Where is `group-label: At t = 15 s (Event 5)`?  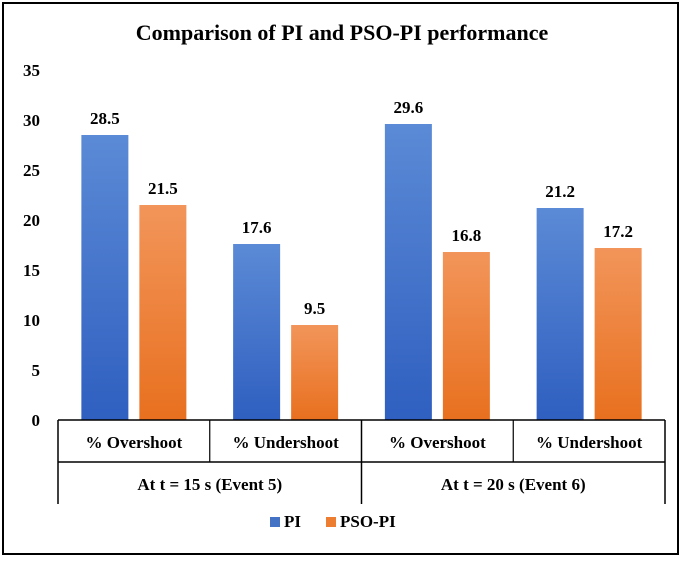
group-label: At t = 15 s (Event 5) is located at coordinates (209, 484).